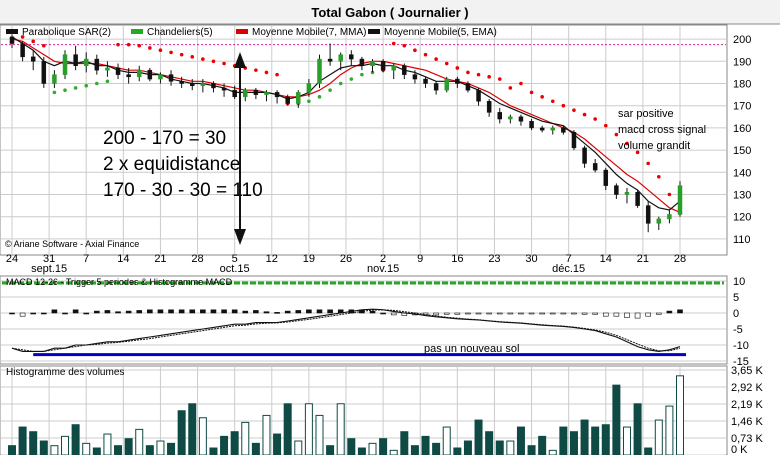 The height and width of the screenshot is (455, 780). What do you see at coordinates (736, 314) in the screenshot?
I see `macd-y-tick: 0` at bounding box center [736, 314].